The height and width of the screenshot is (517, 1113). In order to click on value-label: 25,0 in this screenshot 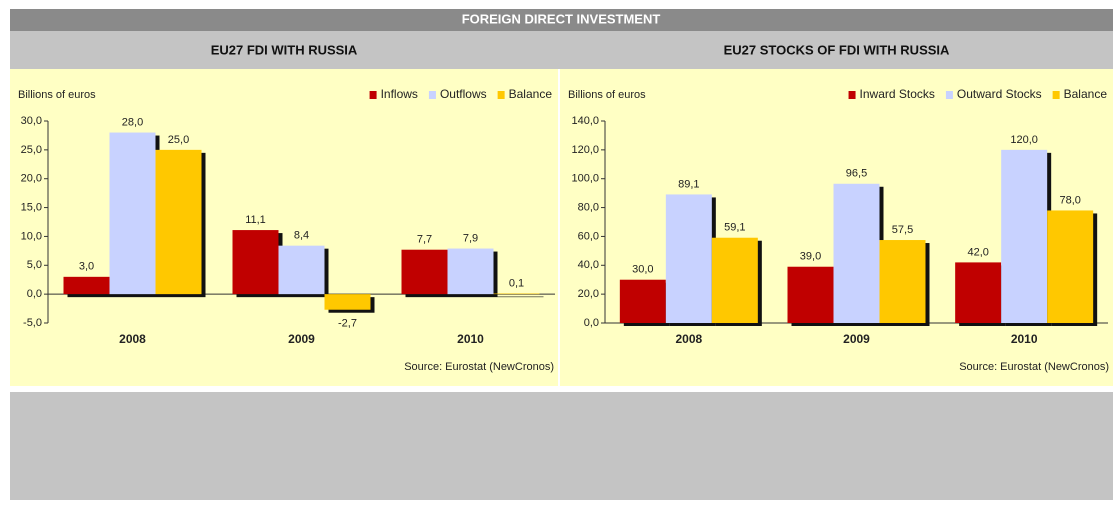, I will do `click(178, 140)`.